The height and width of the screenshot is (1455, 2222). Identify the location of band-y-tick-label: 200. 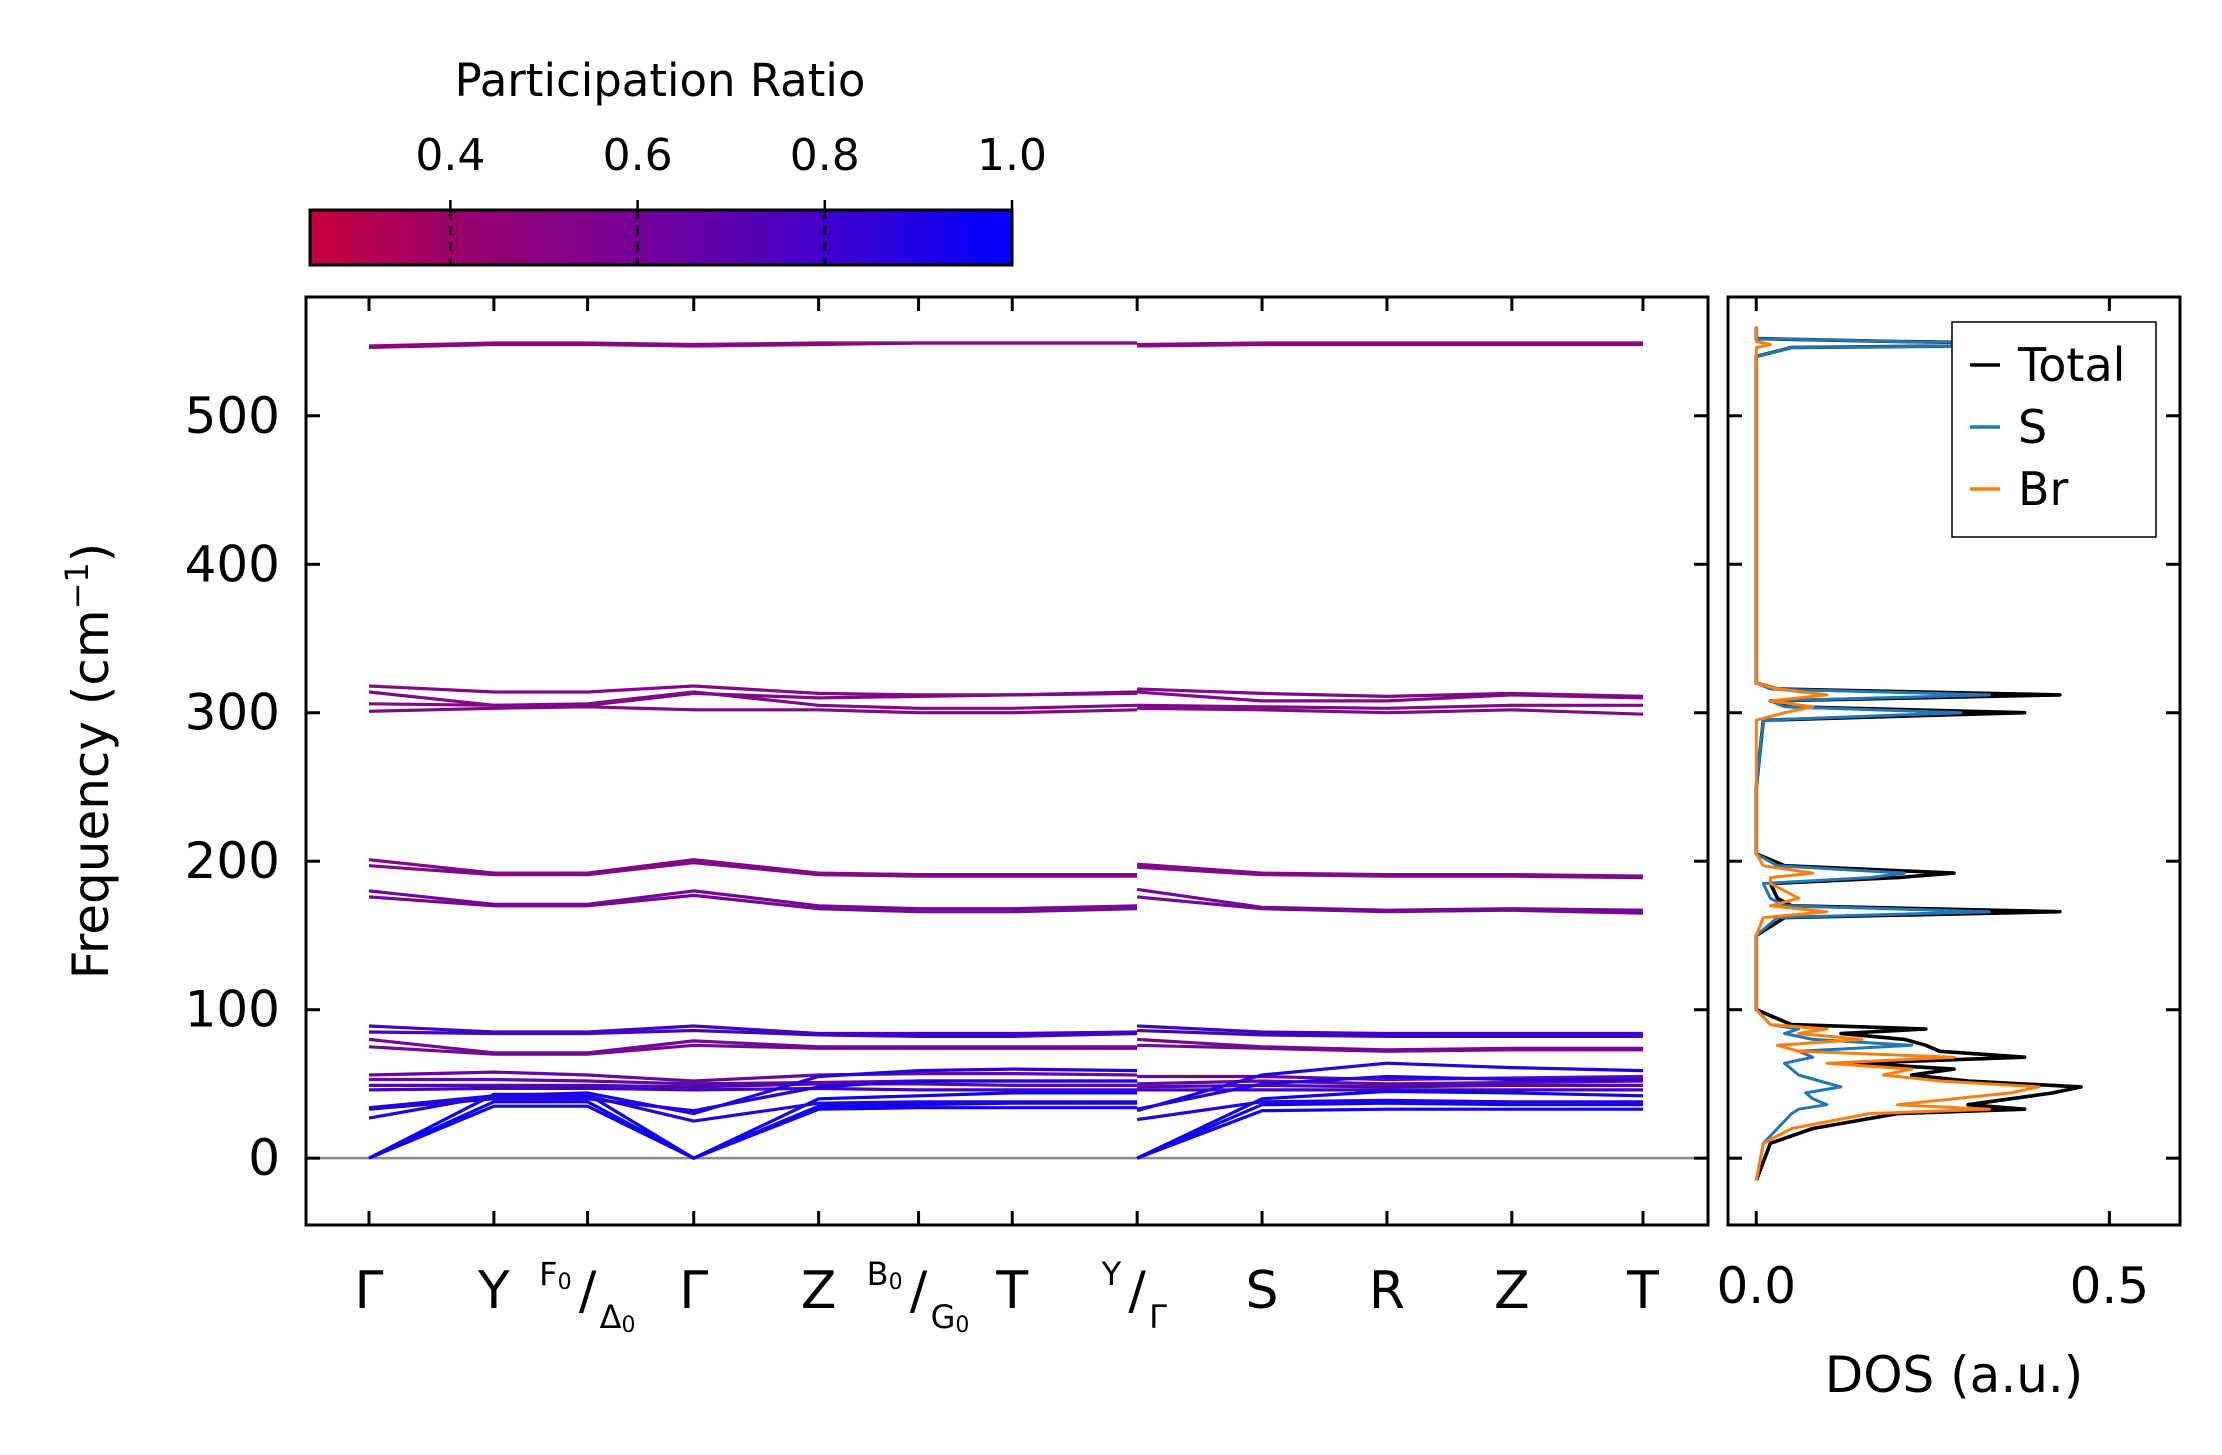
(232, 861).